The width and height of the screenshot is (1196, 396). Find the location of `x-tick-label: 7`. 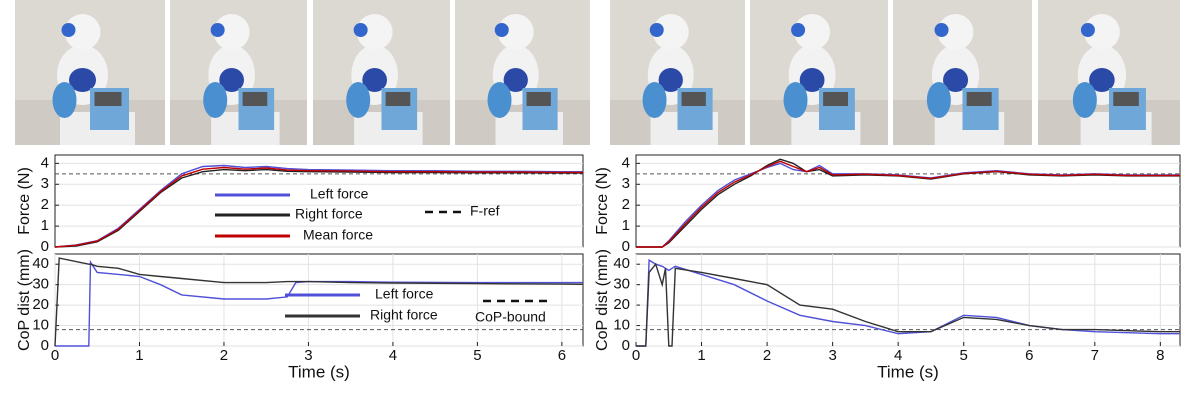

x-tick-label: 7 is located at coordinates (1095, 355).